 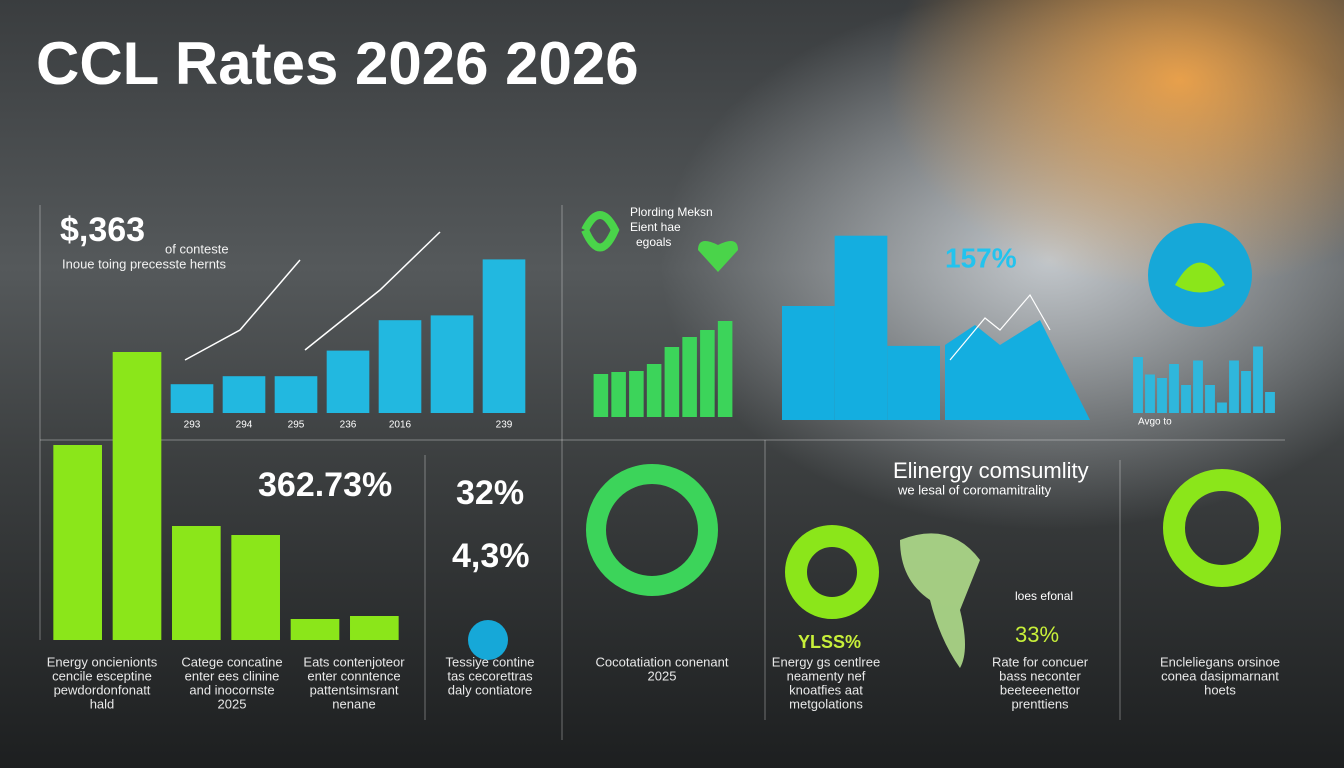 What do you see at coordinates (1037, 634) in the screenshot?
I see `stat: 33%` at bounding box center [1037, 634].